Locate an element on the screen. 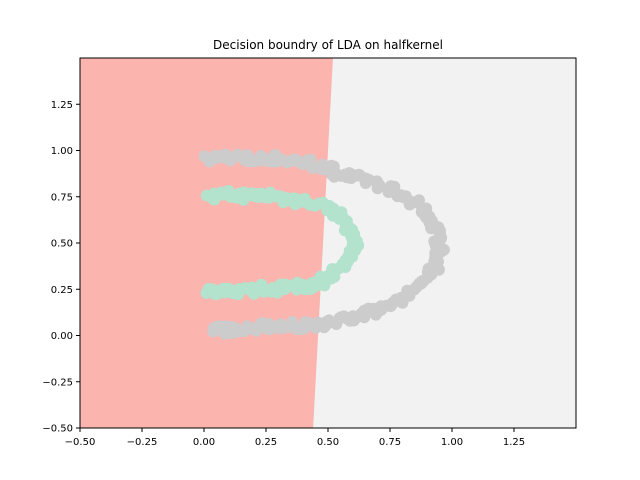 The width and height of the screenshot is (640, 480). x-axis: −0.50 −0.25 0.00 0.25 0.50 0.75 1.00 1.25 is located at coordinates (295, 438).